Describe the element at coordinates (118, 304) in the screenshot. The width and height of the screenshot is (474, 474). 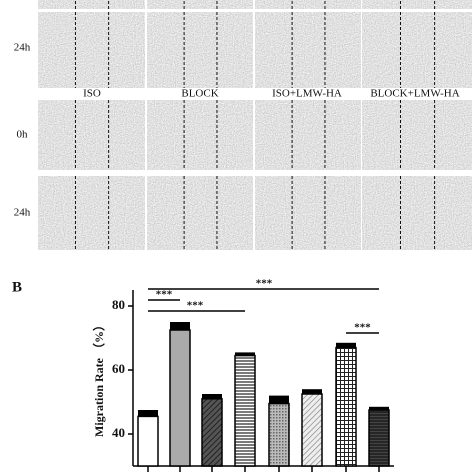
I see `y-tick-label: 80` at that location.